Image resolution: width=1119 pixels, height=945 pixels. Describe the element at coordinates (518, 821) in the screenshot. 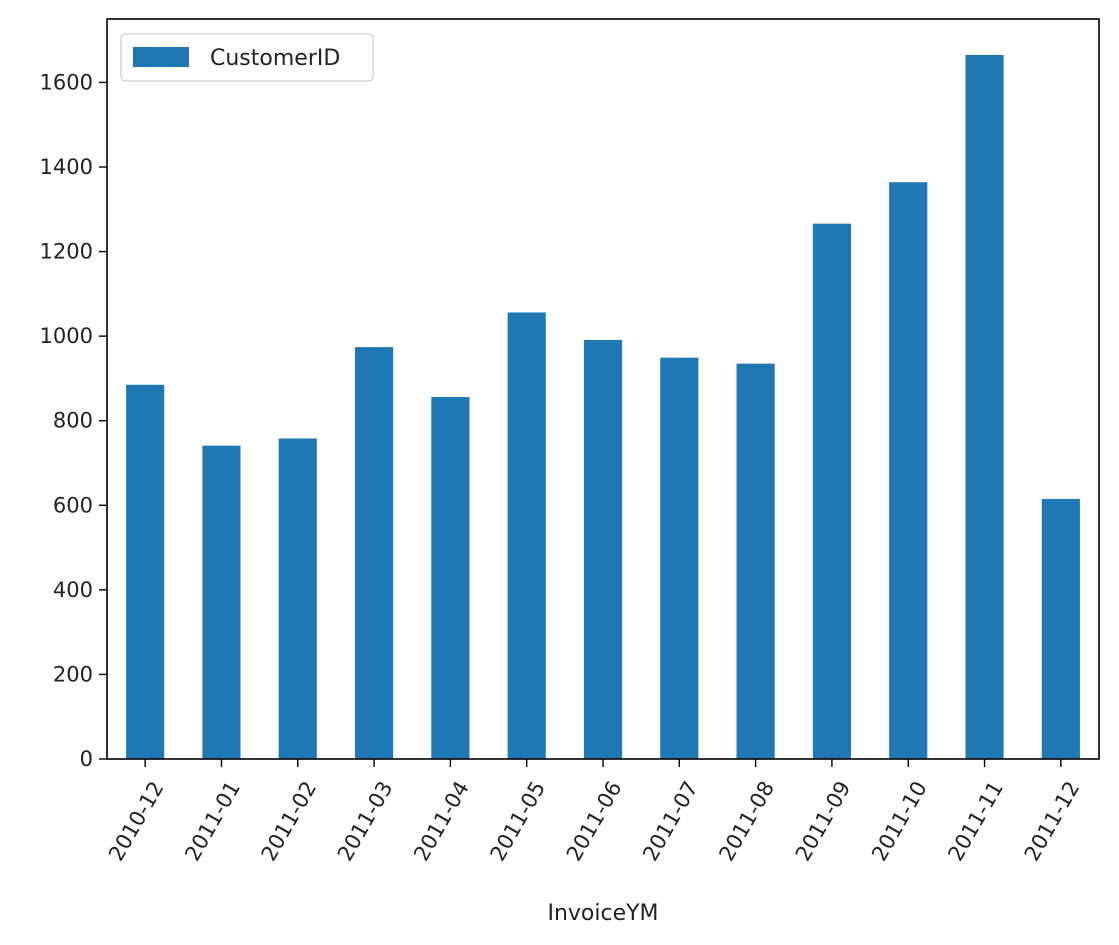

I see `x-tick-label-2011-05: 2011-05` at that location.